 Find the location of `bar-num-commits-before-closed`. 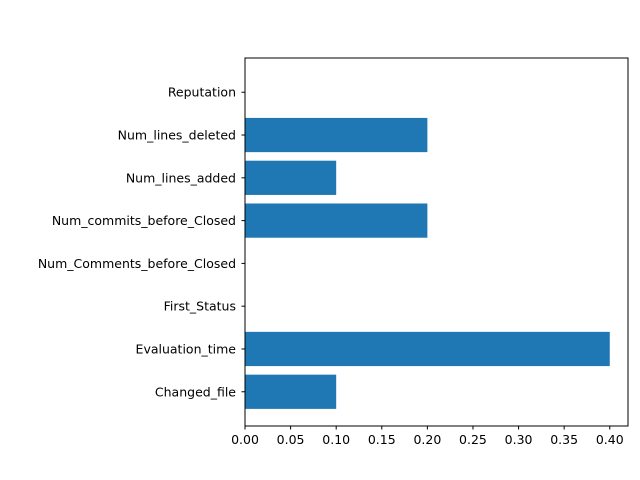

bar-num-commits-before-closed is located at coordinates (336, 220).